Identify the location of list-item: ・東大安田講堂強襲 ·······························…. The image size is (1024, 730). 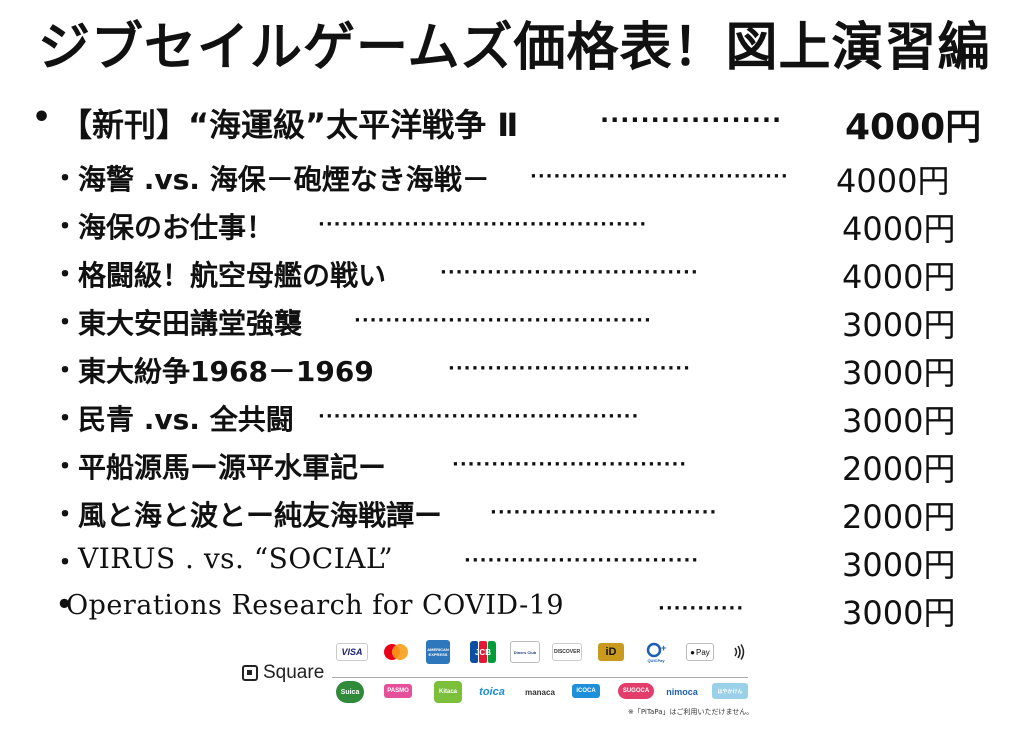
(512, 324).